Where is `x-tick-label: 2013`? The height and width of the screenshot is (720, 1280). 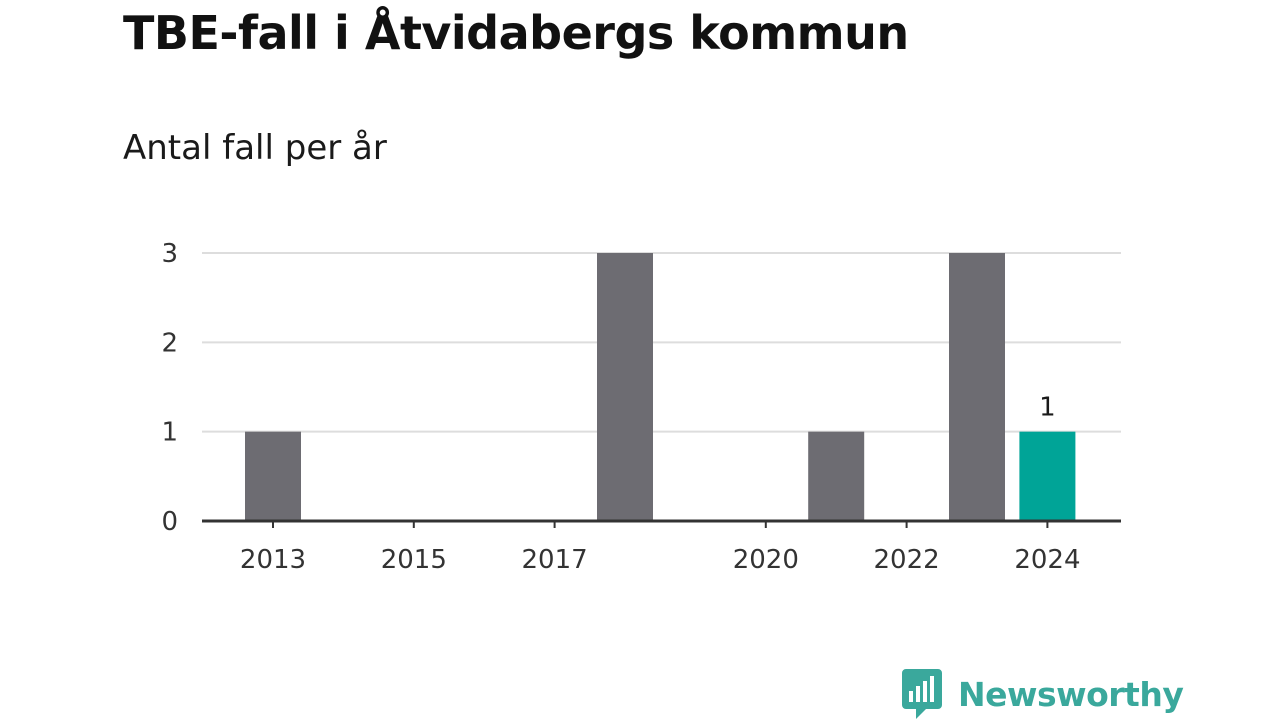 x-tick-label: 2013 is located at coordinates (273, 560).